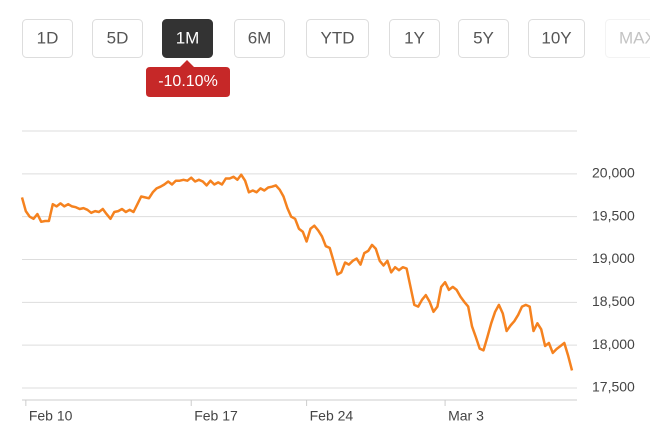 This screenshot has height=445, width=650. What do you see at coordinates (613, 387) in the screenshot?
I see `y-tick-label: 17,500` at bounding box center [613, 387].